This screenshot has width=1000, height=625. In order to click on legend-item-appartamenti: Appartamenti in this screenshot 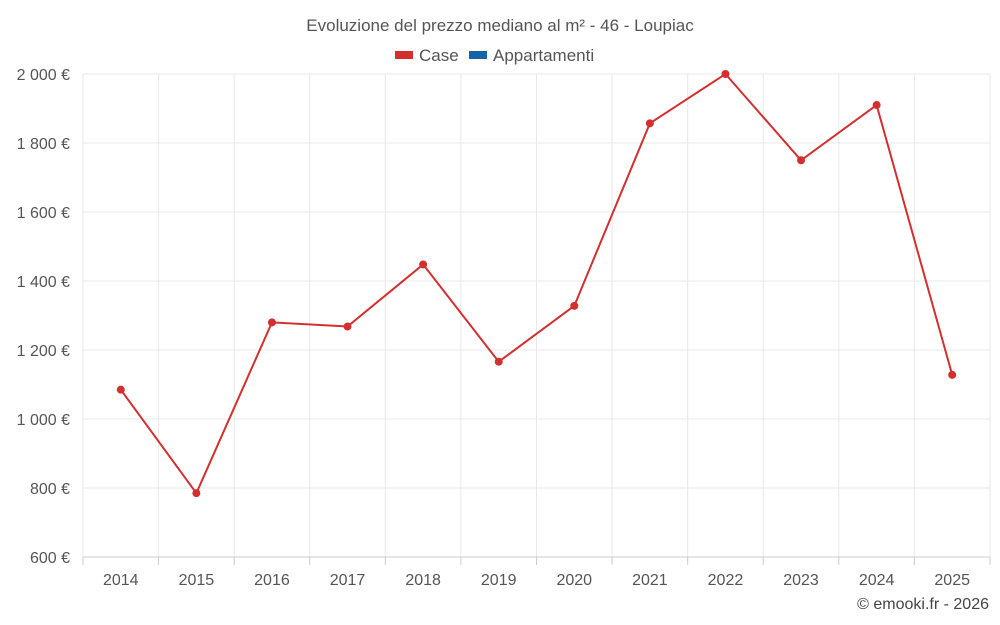, I will do `click(531, 55)`.